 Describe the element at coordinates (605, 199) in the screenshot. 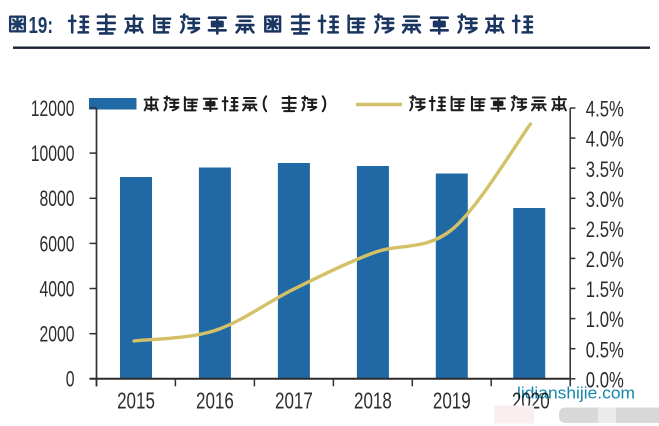

I see `svg-text: 3.0%` at that location.